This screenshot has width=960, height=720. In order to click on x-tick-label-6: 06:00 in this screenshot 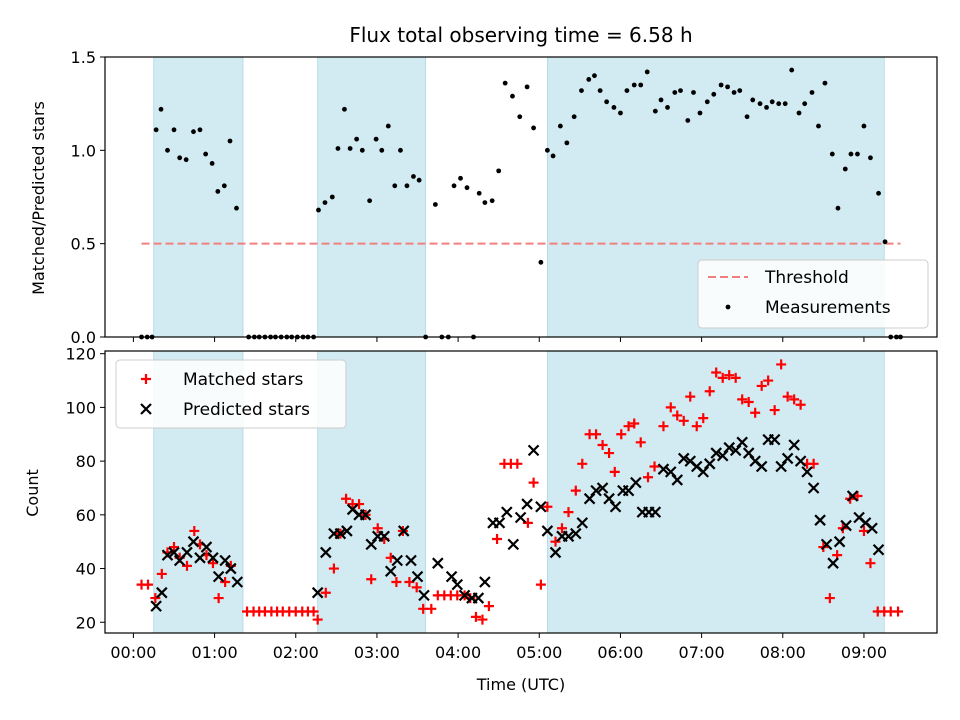, I will do `click(620, 652)`.